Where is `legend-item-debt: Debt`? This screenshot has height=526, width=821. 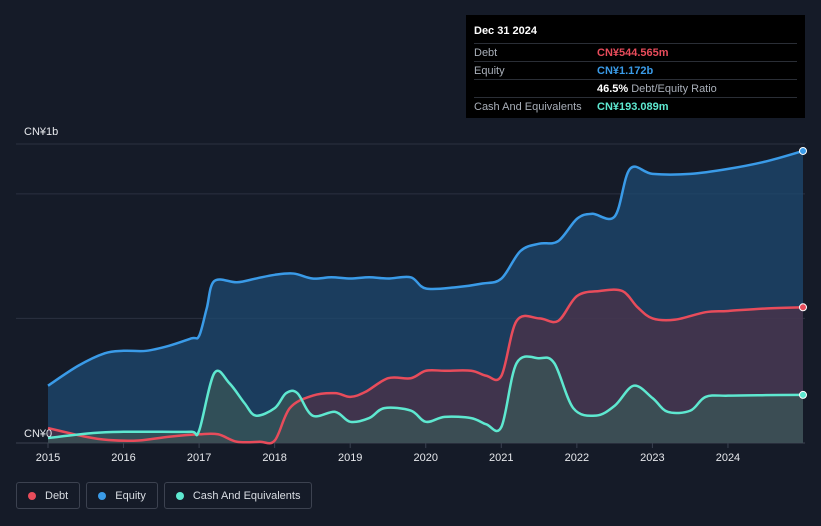
legend-item-debt: Debt is located at coordinates (48, 495).